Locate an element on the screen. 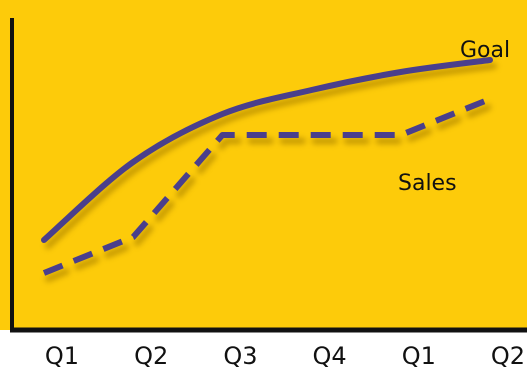 The width and height of the screenshot is (527, 373). x-tick-labels: Q1 Q2 Q3 Q4 Q1 Q2 is located at coordinates (285, 356).